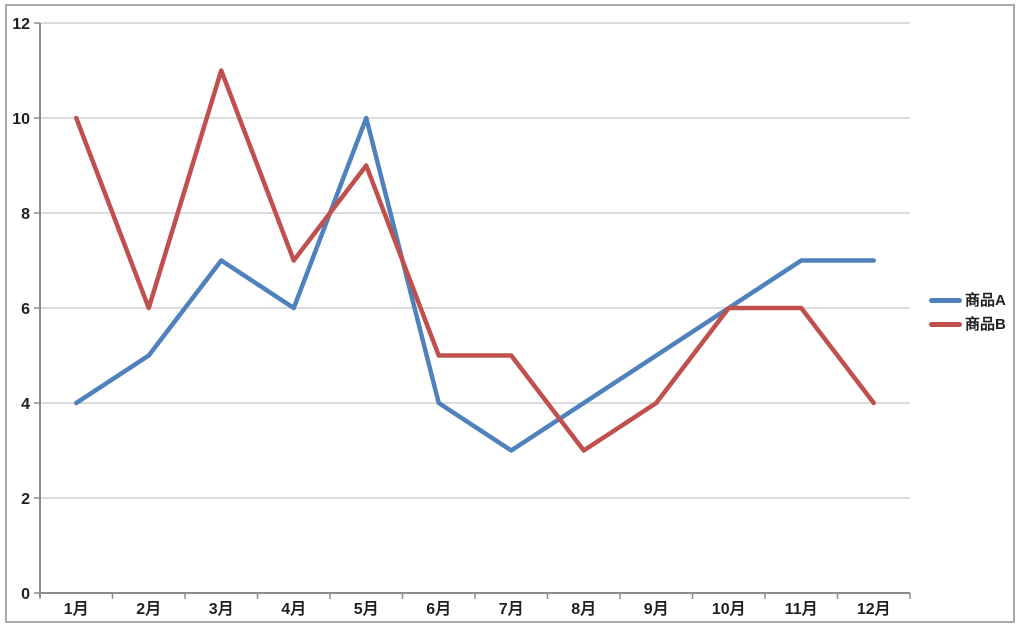  Describe the element at coordinates (148, 609) in the screenshot. I see `x-axis-label-2月: 2月` at that location.